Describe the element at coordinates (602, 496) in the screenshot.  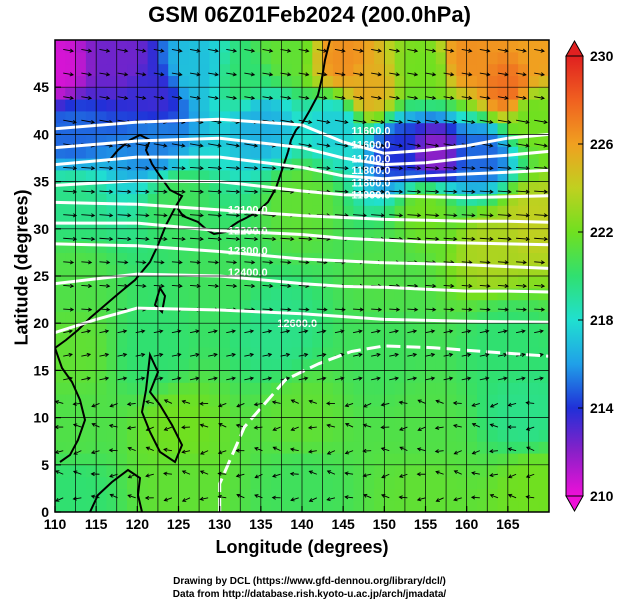
I see `colorbar-tick-label: 210` at that location.